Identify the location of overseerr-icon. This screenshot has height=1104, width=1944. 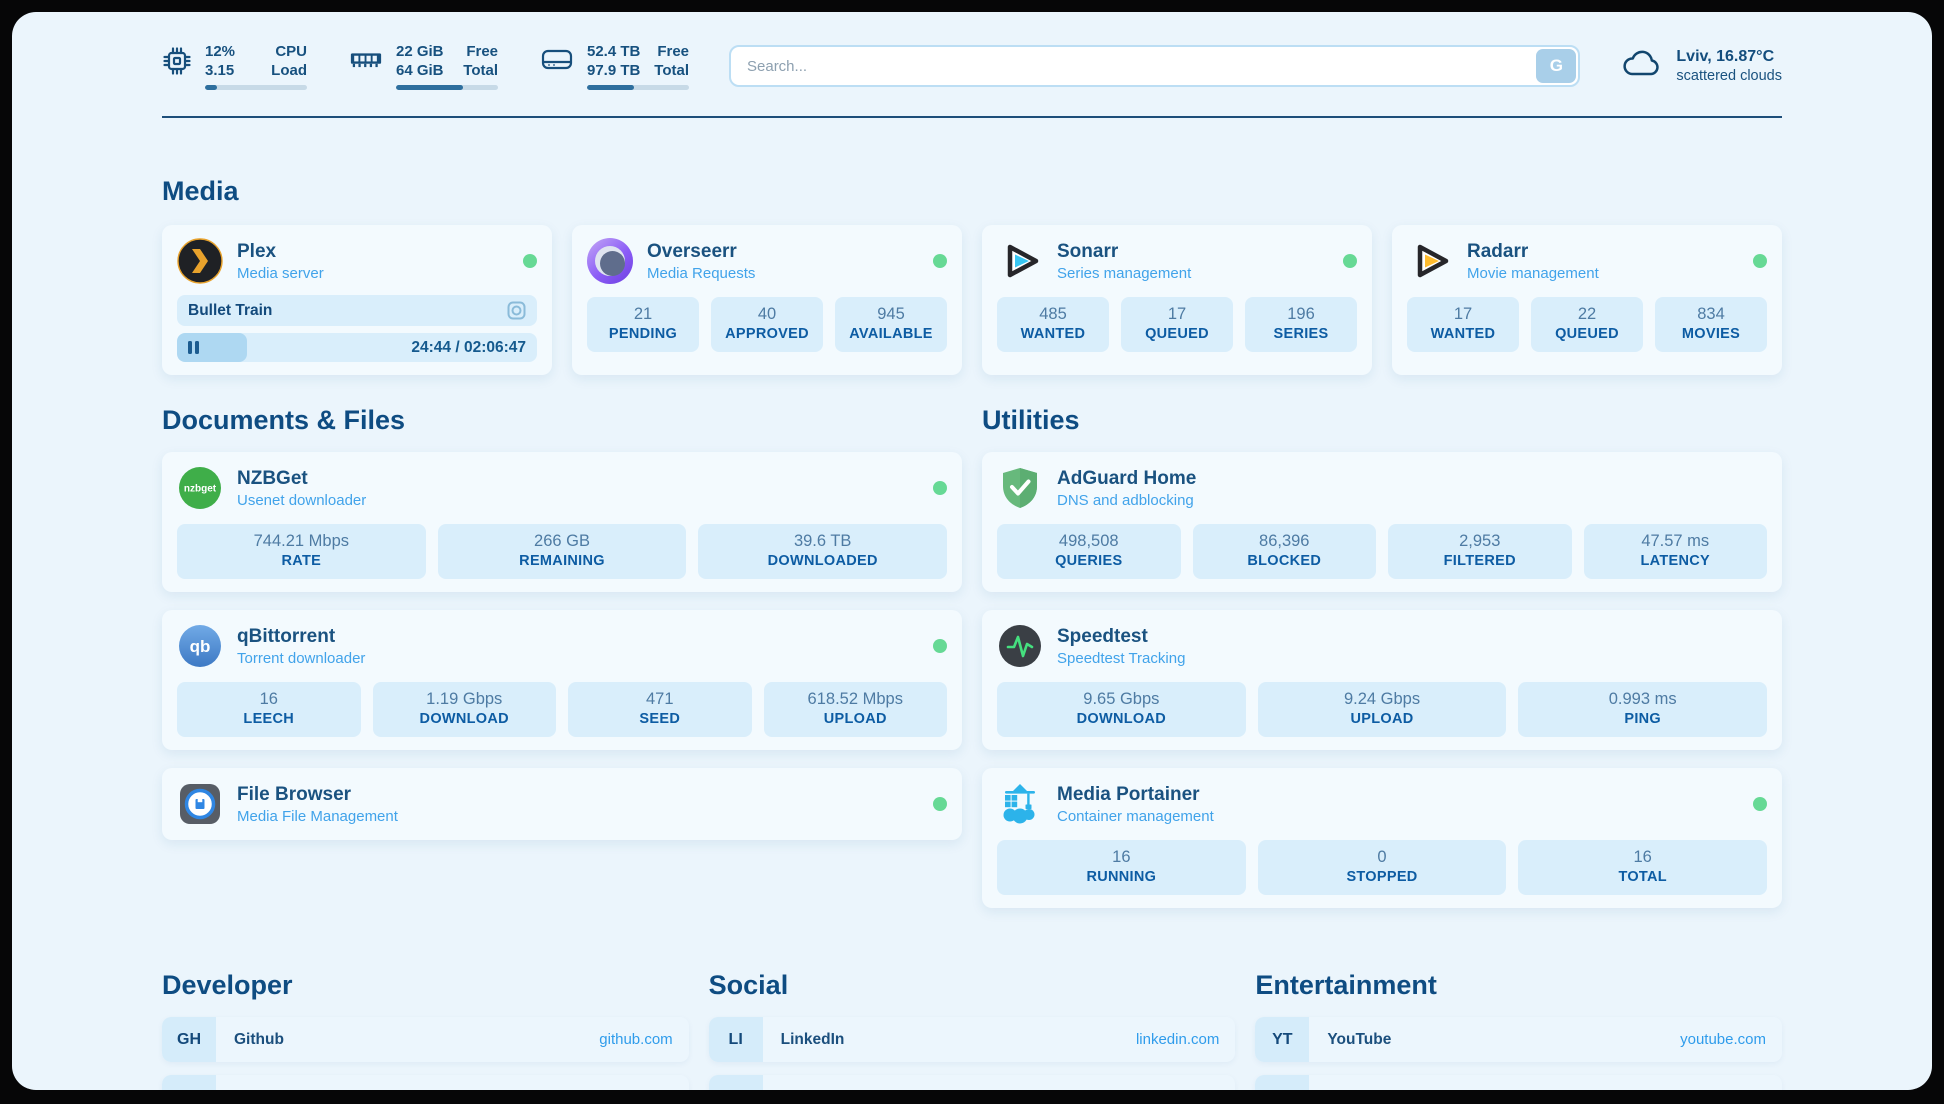
(610, 261).